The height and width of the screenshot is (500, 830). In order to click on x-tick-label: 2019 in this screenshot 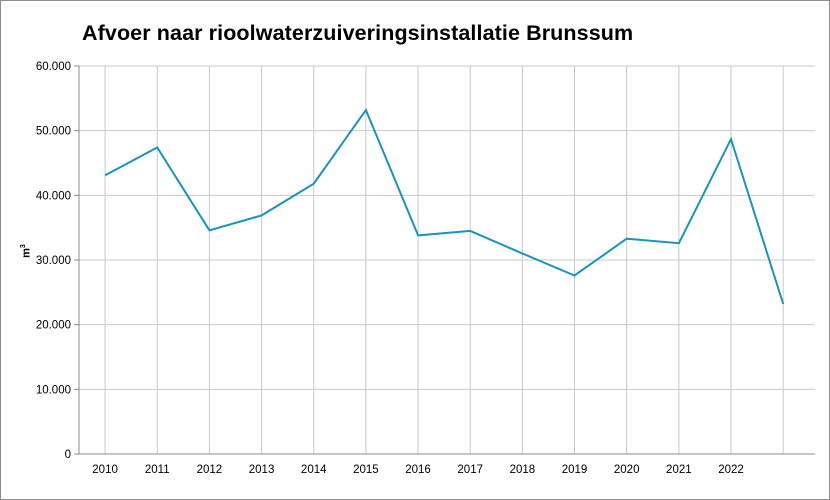, I will do `click(575, 470)`.